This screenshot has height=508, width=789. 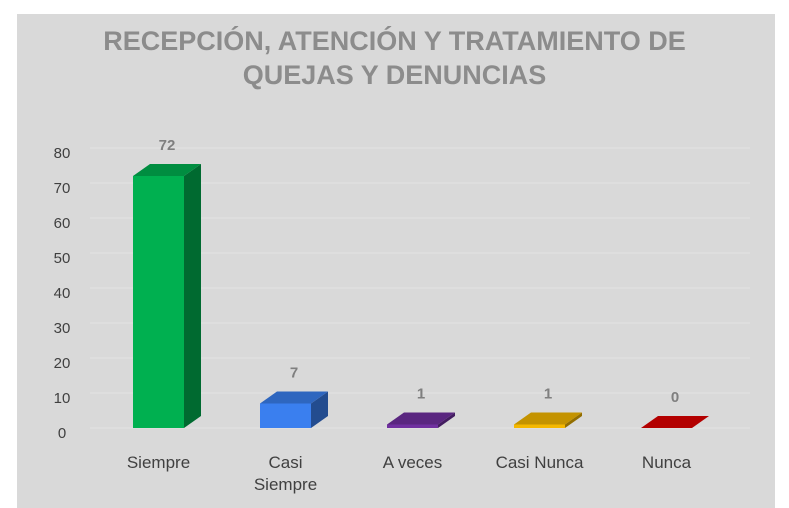 I want to click on y-tick-label: 80, so click(x=62, y=153).